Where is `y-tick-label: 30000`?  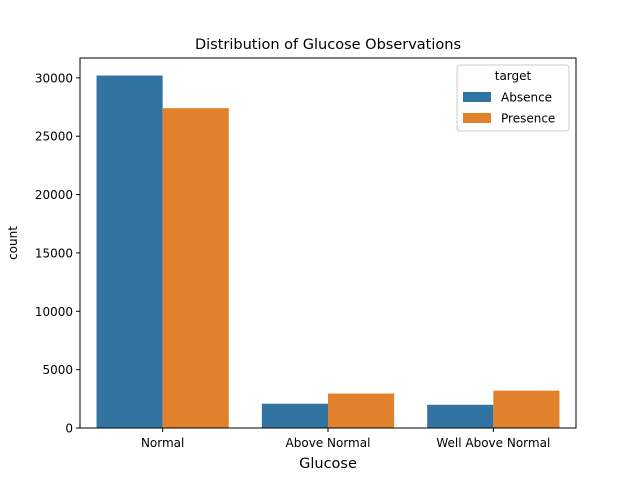
y-tick-label: 30000 is located at coordinates (54, 78).